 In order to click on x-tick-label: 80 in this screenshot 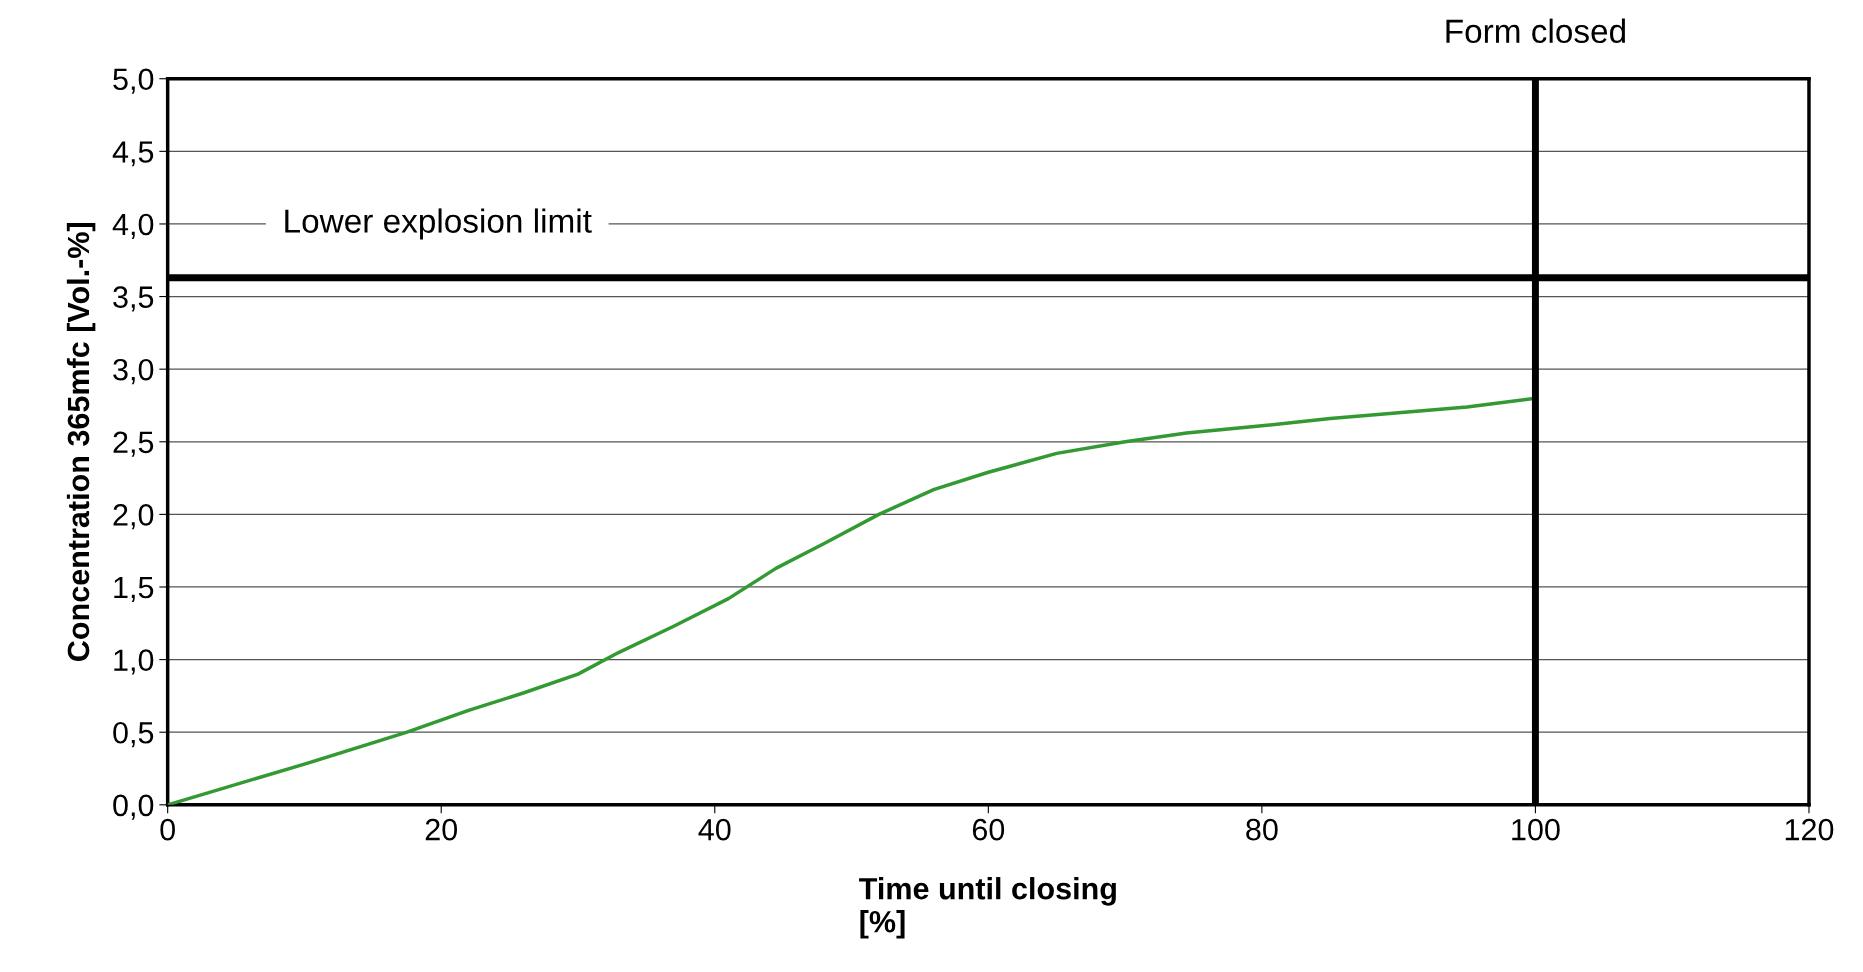, I will do `click(1262, 829)`.